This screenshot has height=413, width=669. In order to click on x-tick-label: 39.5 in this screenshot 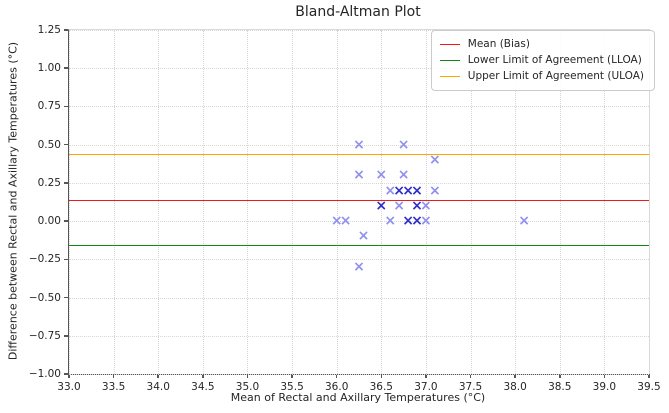, I will do `click(649, 387)`.